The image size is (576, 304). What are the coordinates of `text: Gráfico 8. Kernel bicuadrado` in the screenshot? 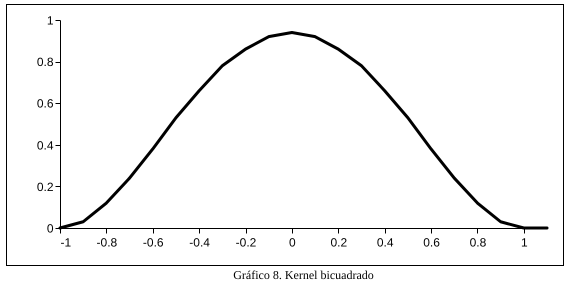 It's located at (303, 275).